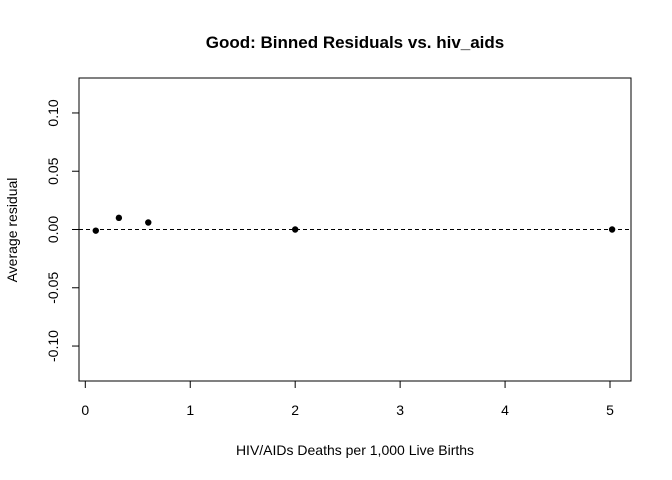  I want to click on x-tick-label: 1, so click(190, 410).